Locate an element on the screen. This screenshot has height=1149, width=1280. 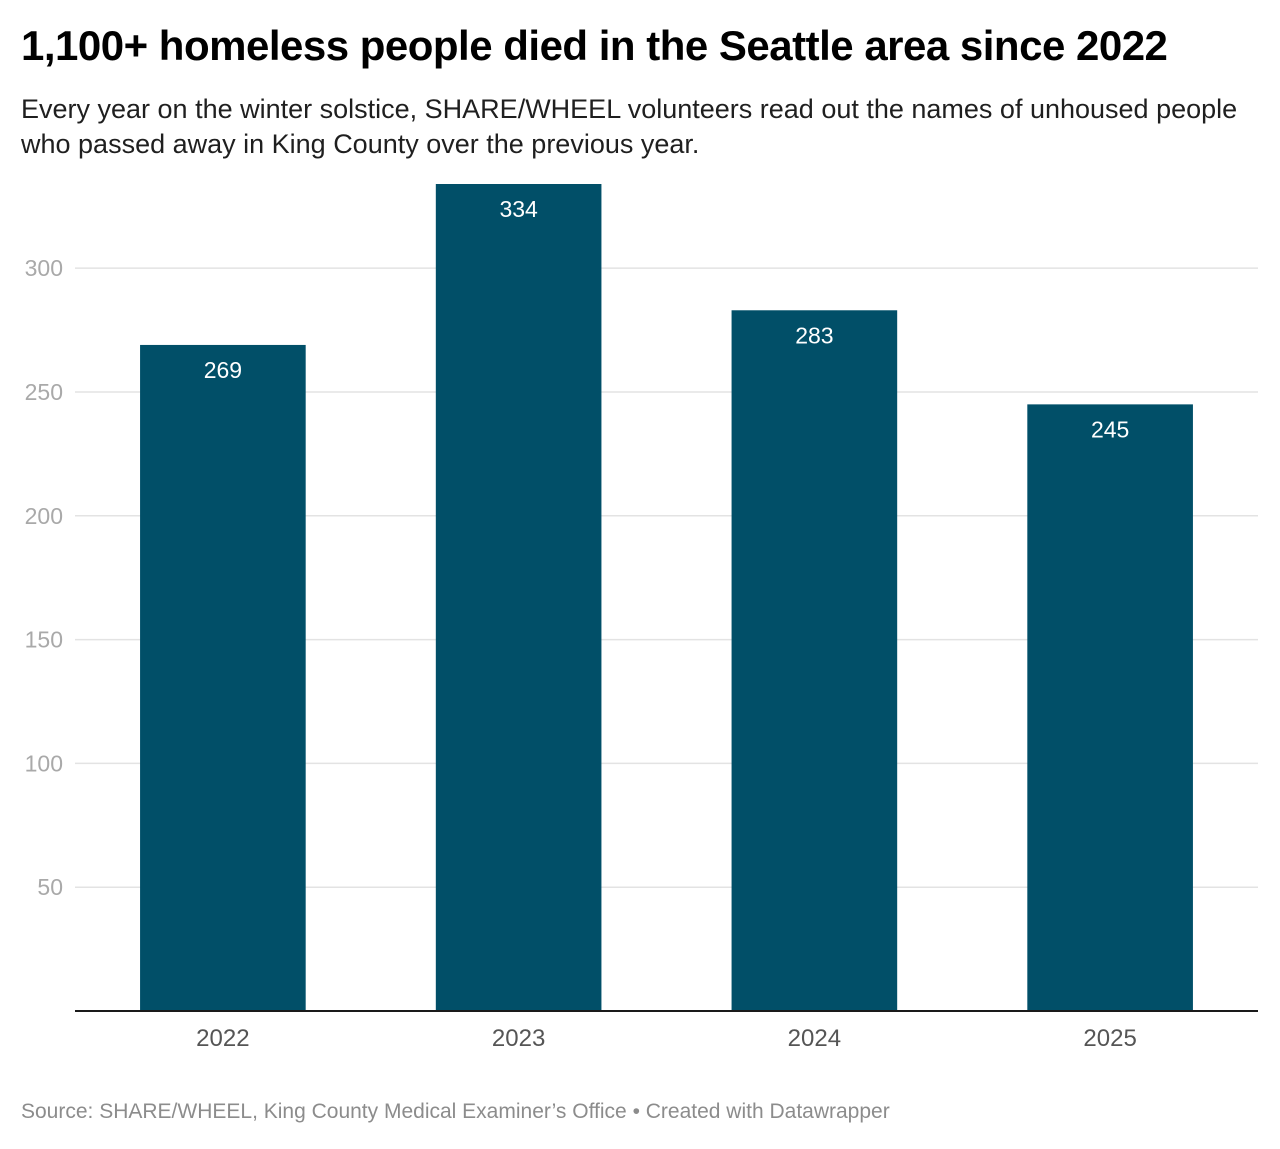
bar-2024 is located at coordinates (814, 660).